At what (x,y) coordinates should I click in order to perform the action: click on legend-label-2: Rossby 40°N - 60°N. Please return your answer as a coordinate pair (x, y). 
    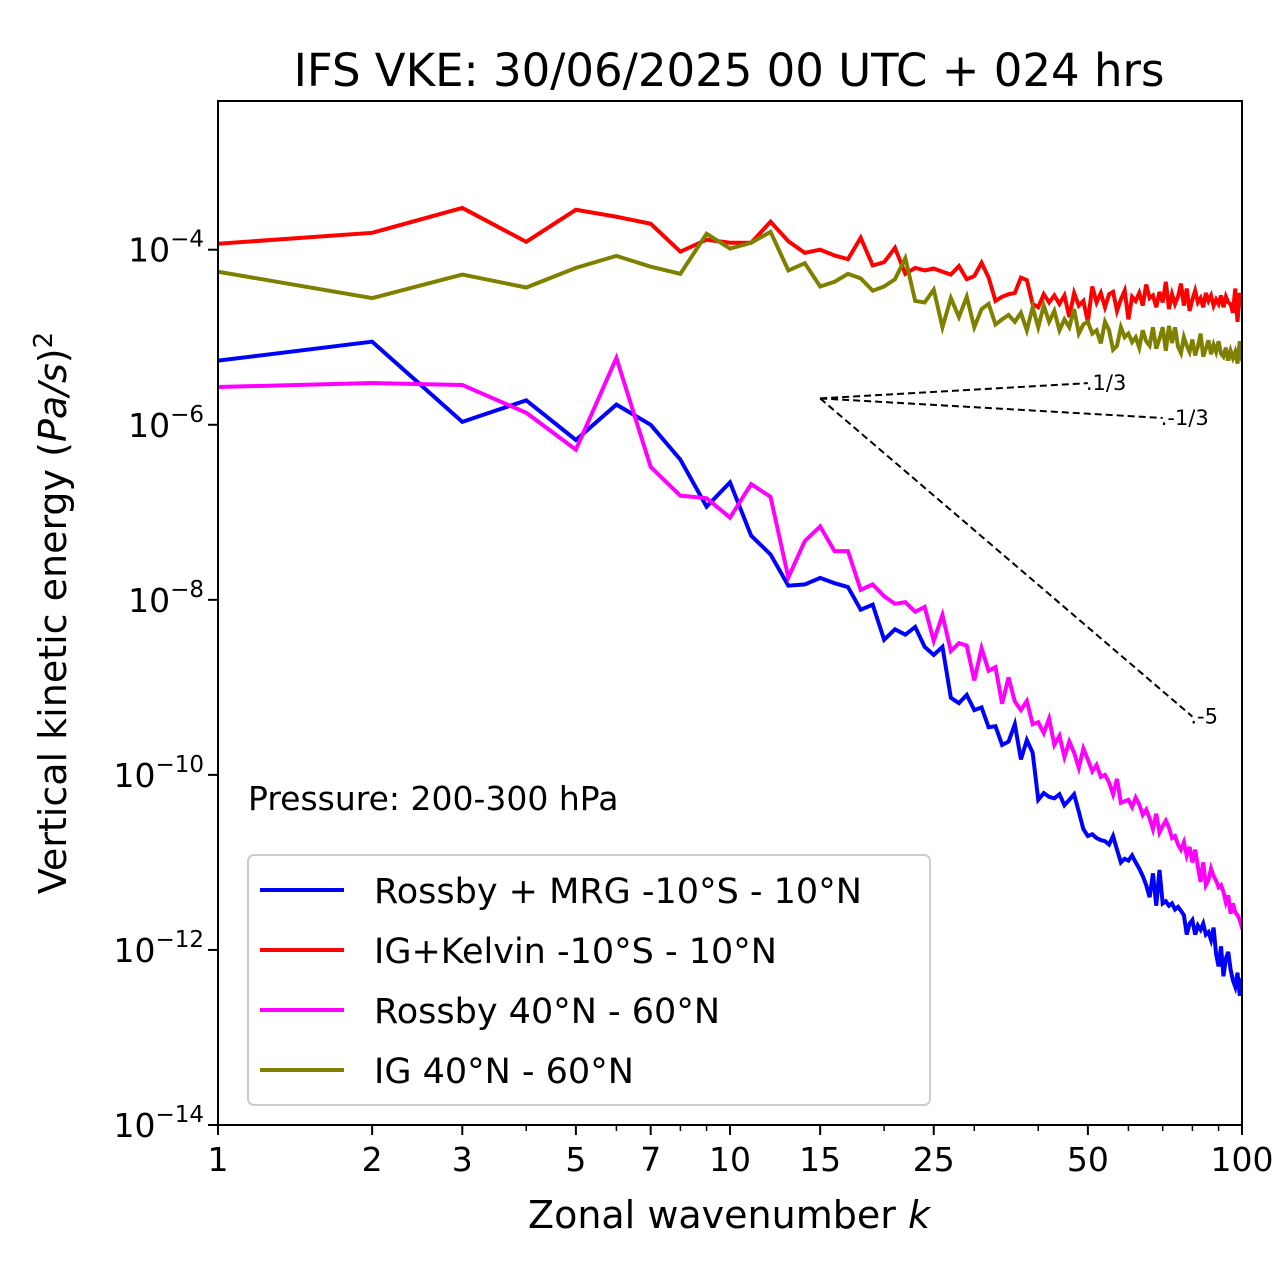
    Looking at the image, I should click on (547, 1012).